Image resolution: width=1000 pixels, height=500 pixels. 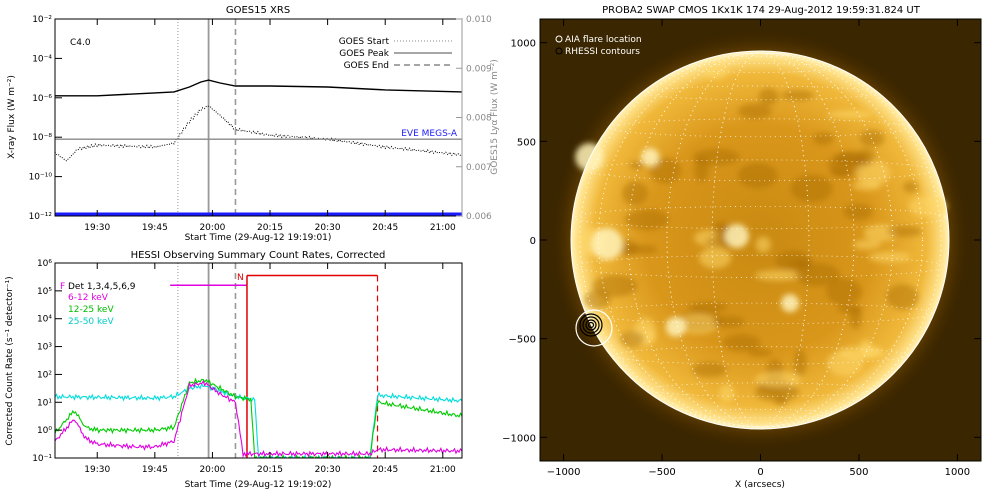 What do you see at coordinates (443, 228) in the screenshot?
I see `goes-x-tick-label: 21:00` at bounding box center [443, 228].